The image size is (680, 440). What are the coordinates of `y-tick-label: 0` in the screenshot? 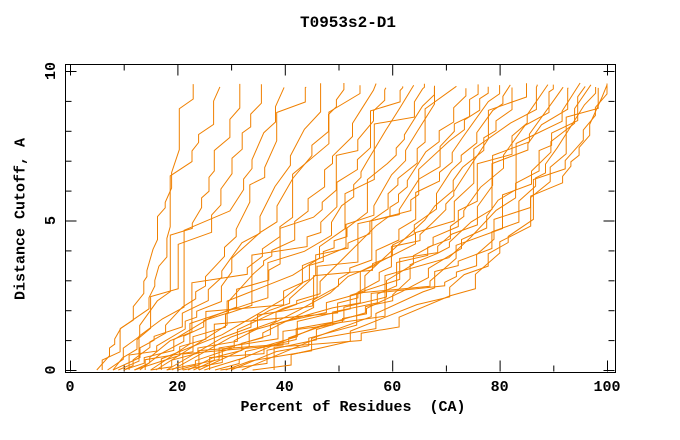 It's located at (51, 369).